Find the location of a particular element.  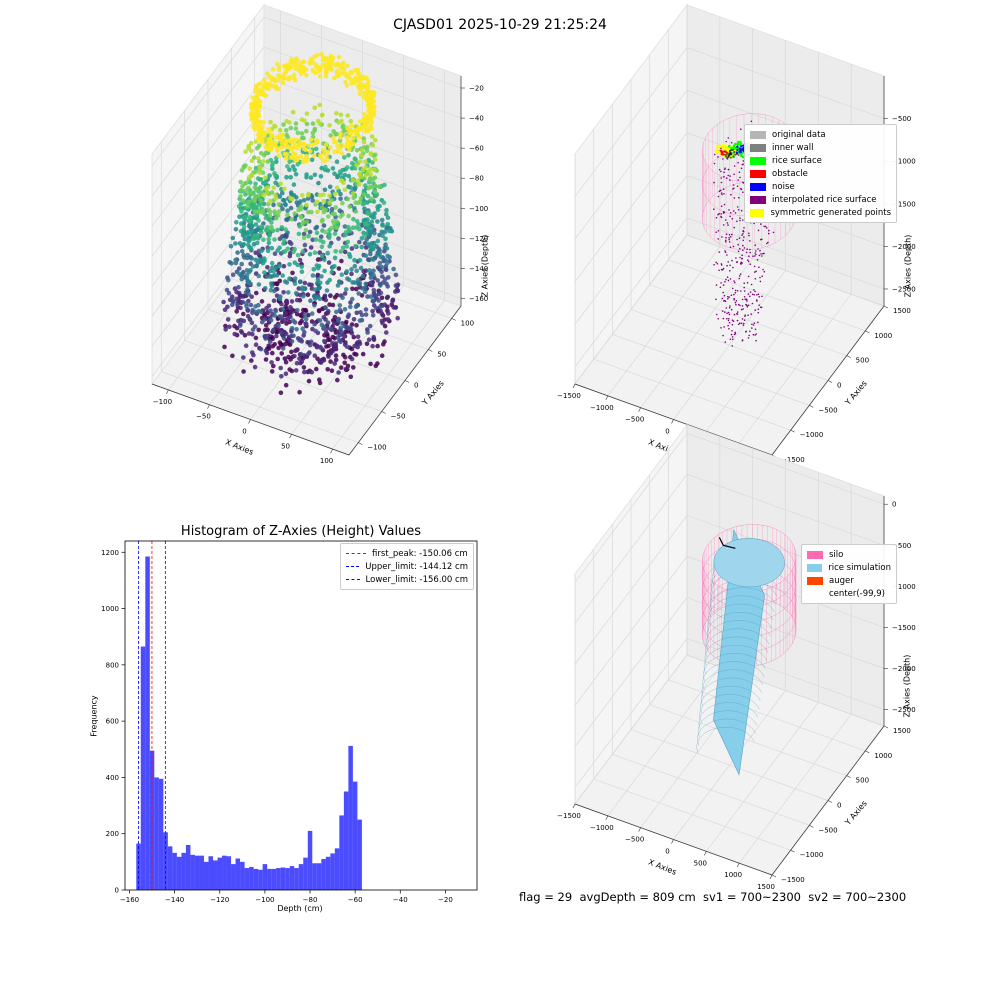

sim-y-tick is located at coordinates (811, 826).